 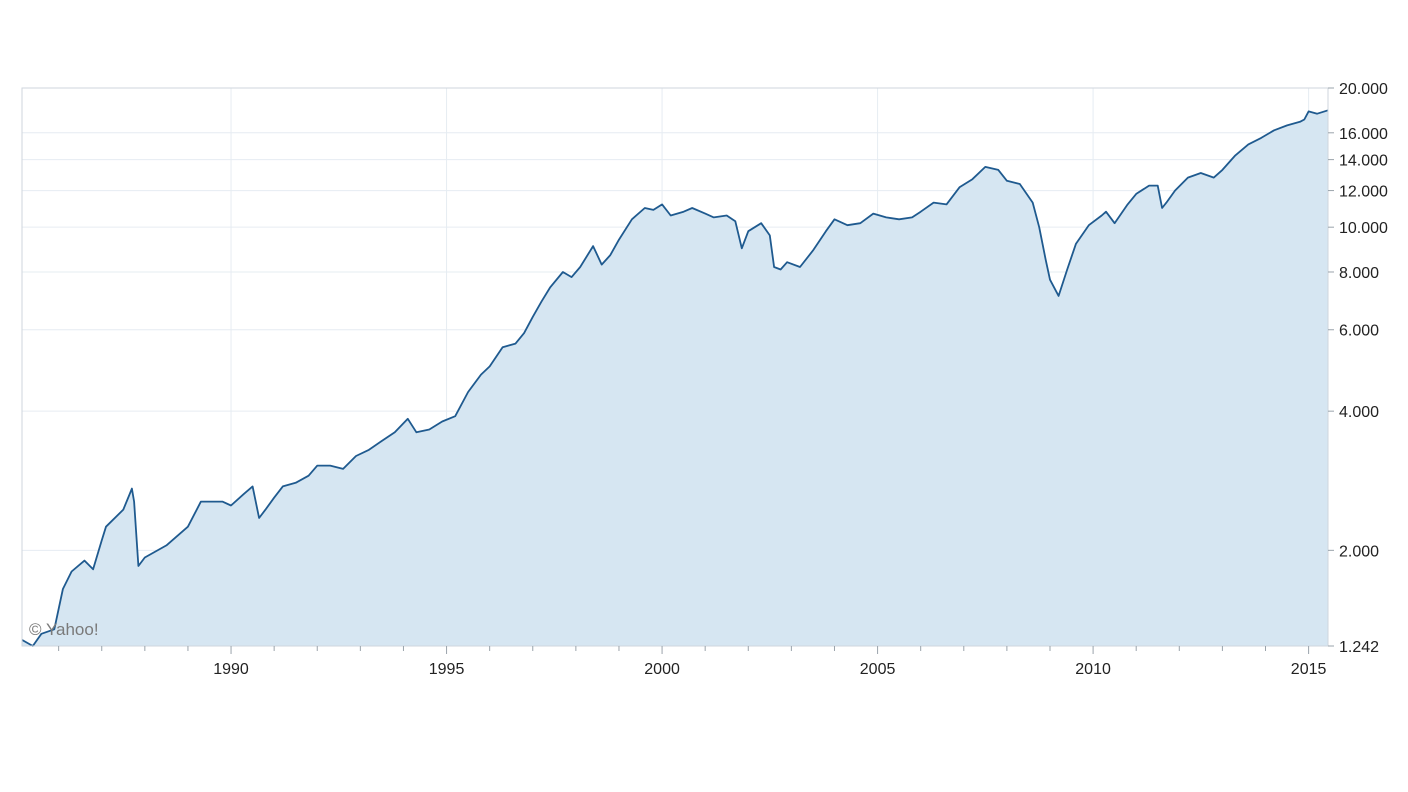 What do you see at coordinates (1359, 273) in the screenshot?
I see `y-tick-label: 8.000` at bounding box center [1359, 273].